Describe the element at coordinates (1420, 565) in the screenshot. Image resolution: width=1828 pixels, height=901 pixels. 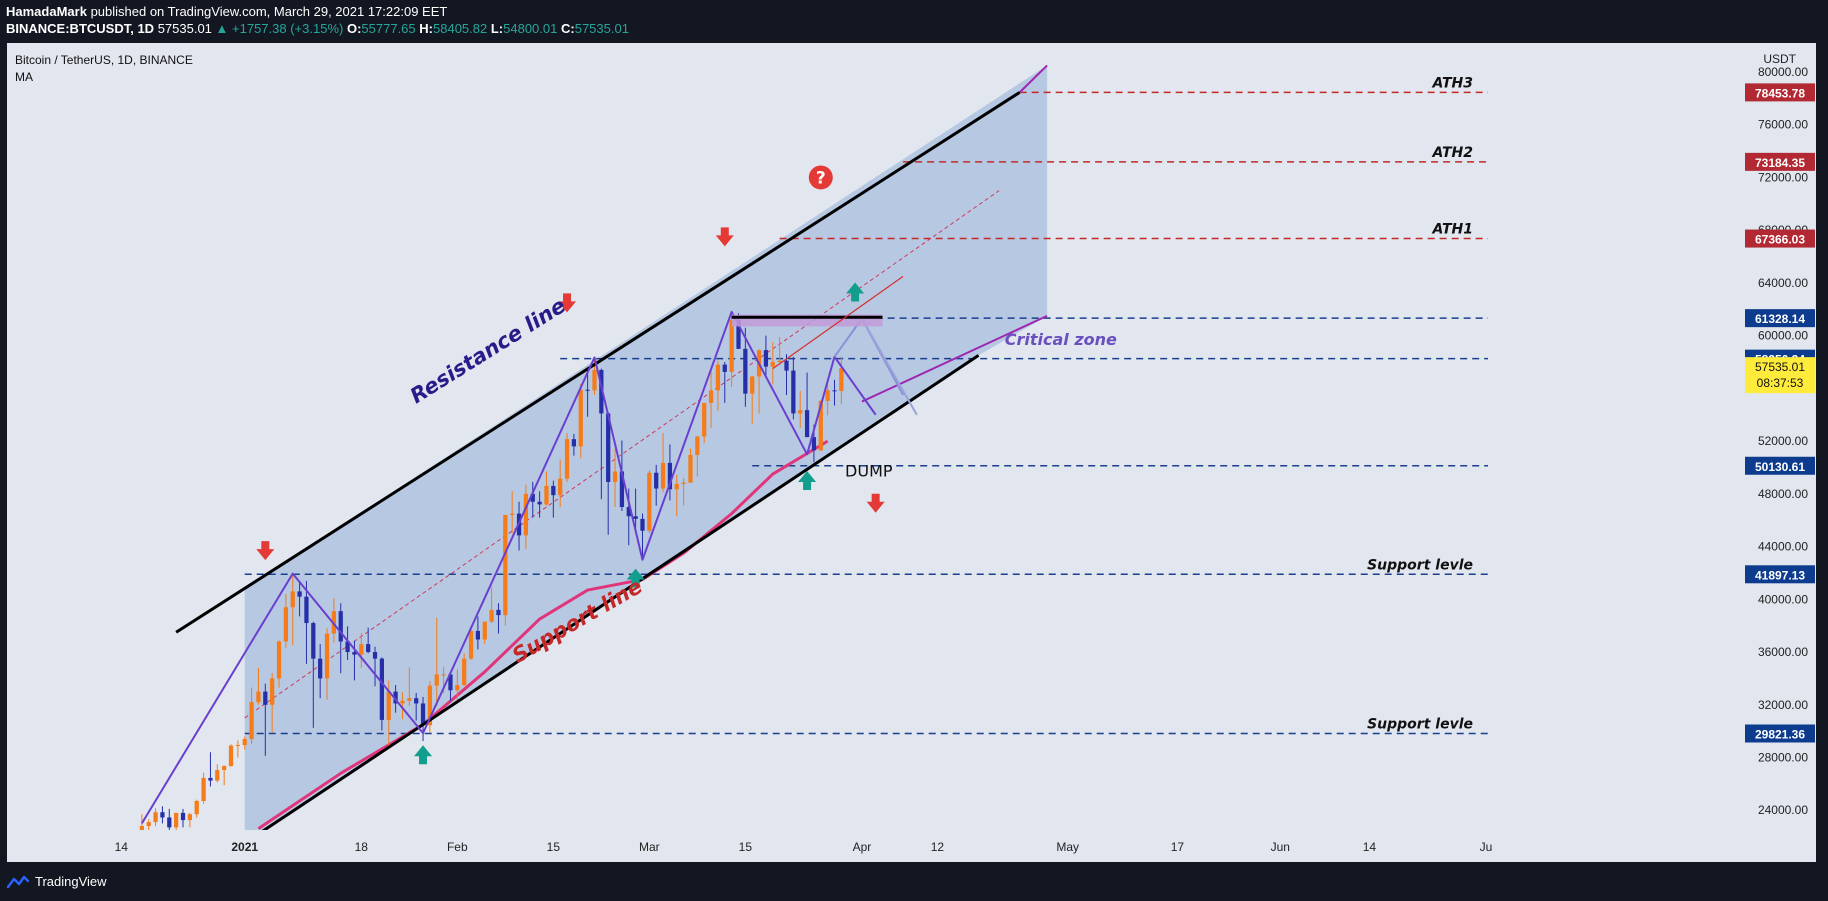
I see `level-tag: Support levle` at that location.